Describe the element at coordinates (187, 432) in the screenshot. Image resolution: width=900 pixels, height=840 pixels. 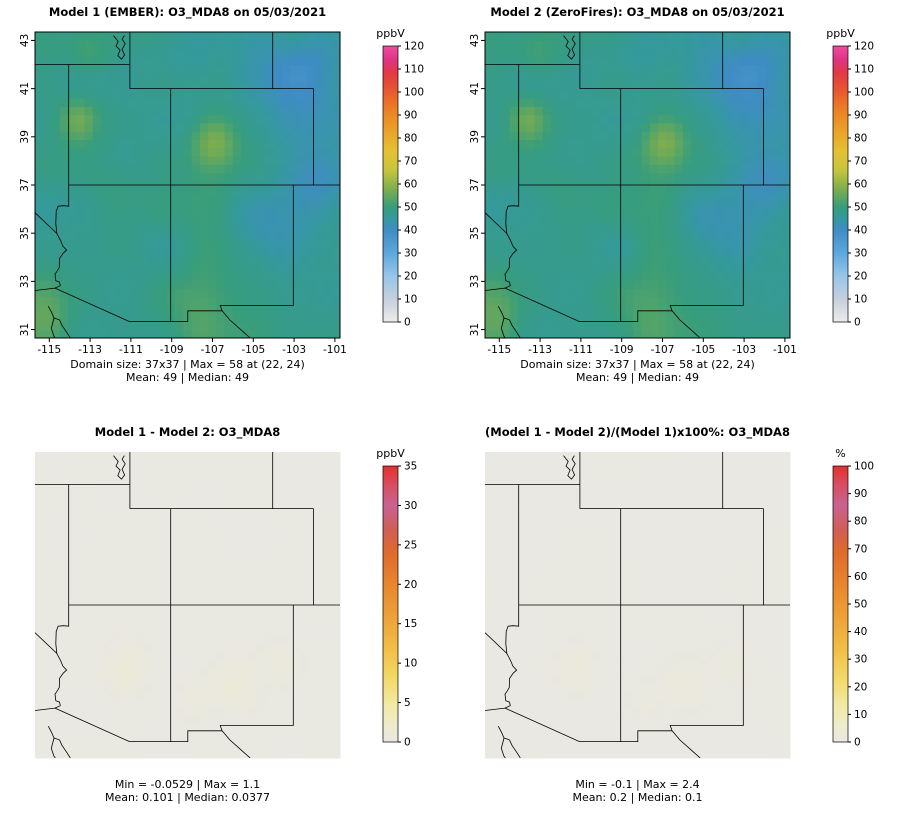
I see `panel-title: Model 1 - Model 2: O3_MDA8` at that location.